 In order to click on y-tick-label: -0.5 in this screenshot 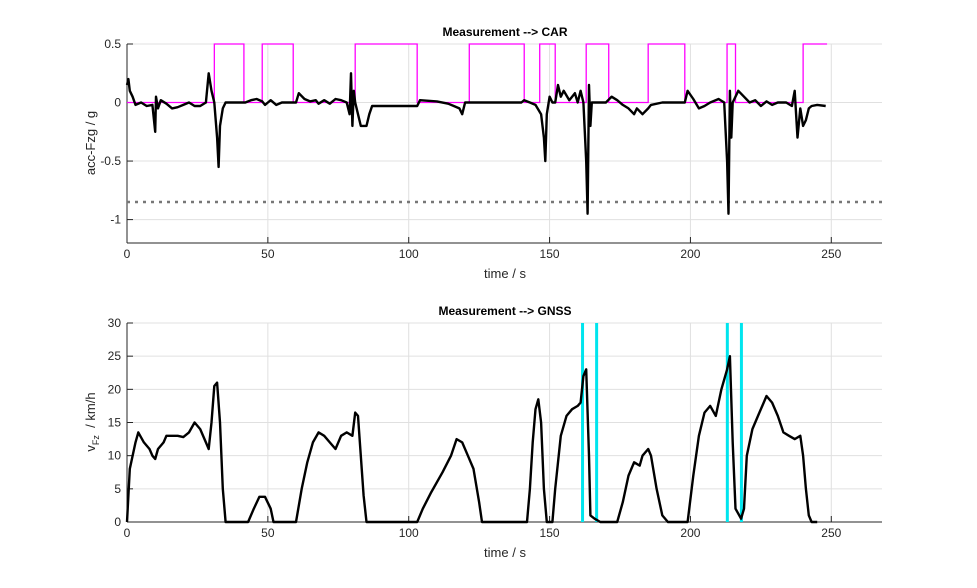, I will do `click(110, 161)`.